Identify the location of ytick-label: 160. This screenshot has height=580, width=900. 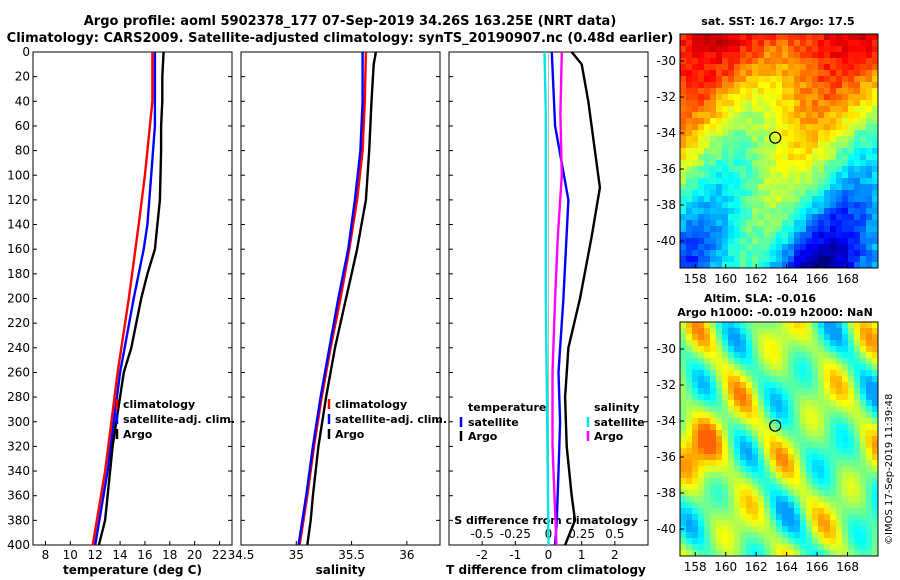
(18, 249).